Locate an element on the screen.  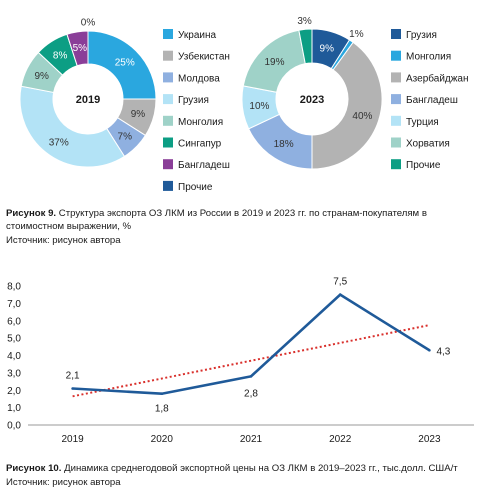
y-tick-label-1: 1,0 is located at coordinates (14, 408).